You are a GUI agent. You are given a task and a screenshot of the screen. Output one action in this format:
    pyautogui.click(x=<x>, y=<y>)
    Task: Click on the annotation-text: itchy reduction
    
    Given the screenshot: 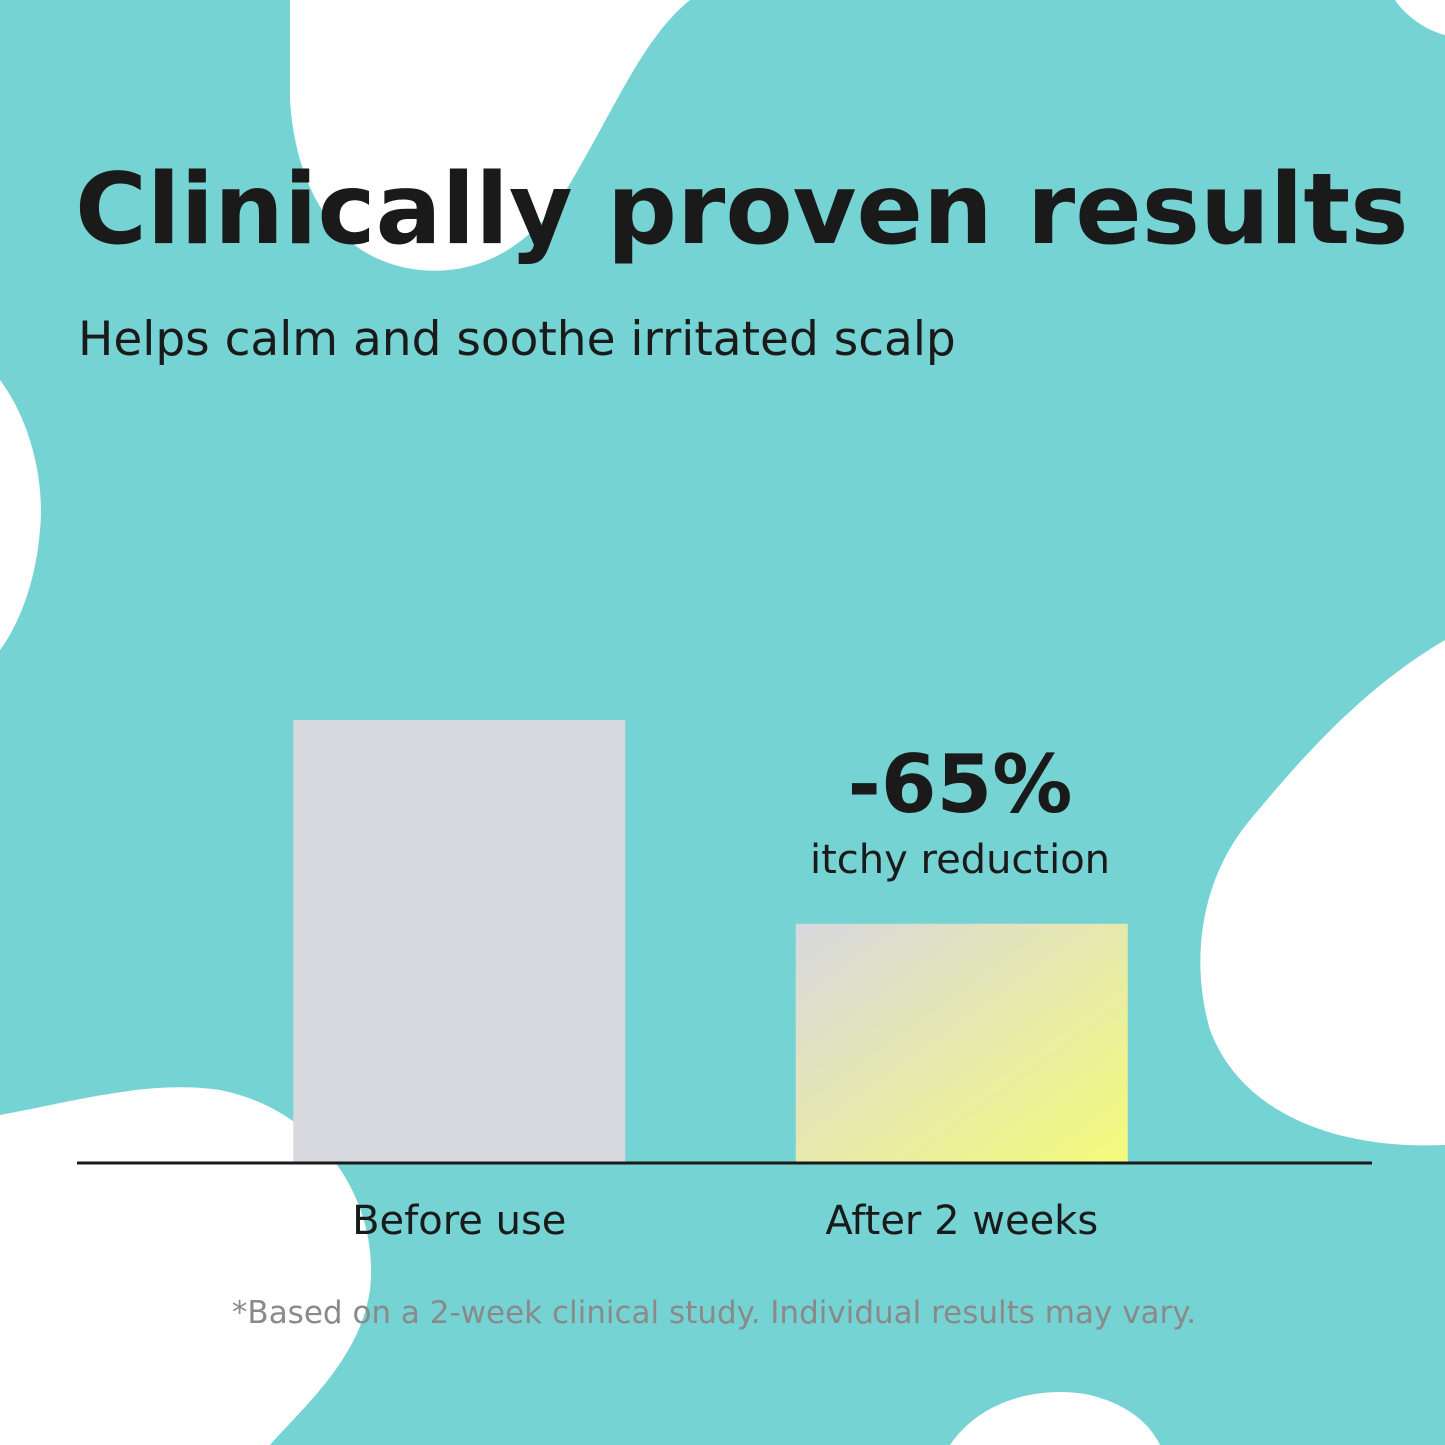 What is the action you would take?
    pyautogui.click(x=960, y=860)
    